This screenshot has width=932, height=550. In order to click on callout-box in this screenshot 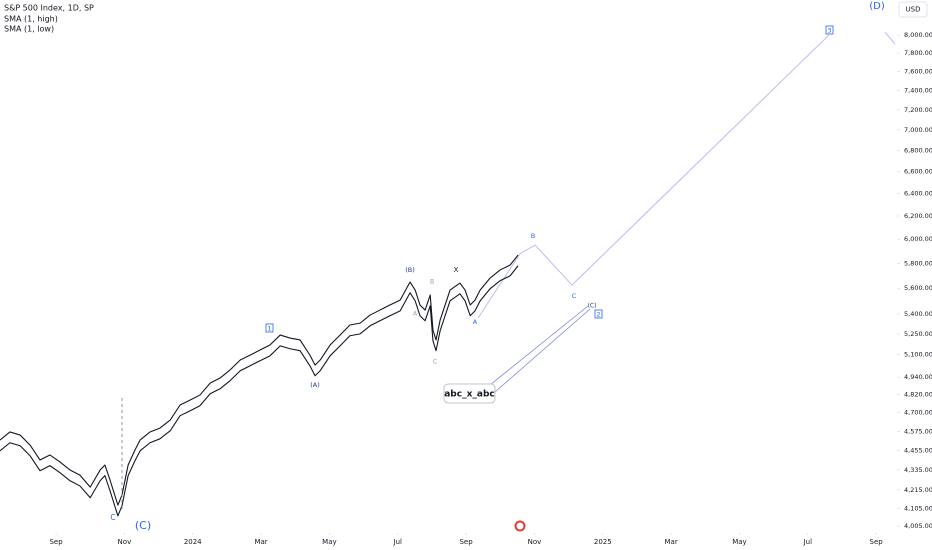, I will do `click(469, 393)`.